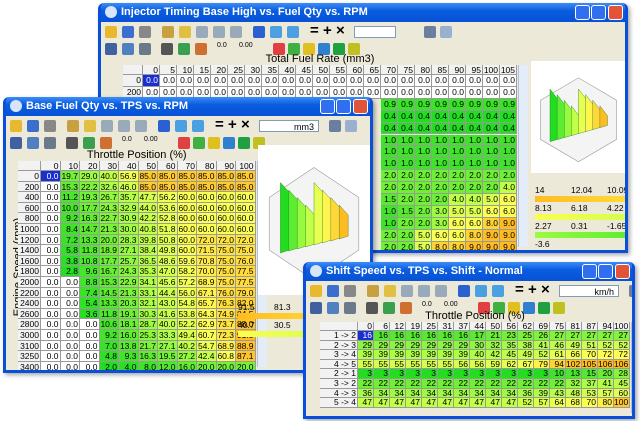 This screenshot has width=640, height=421. Describe the element at coordinates (129, 176) in the screenshot. I see `table-cell: 56.9` at that location.